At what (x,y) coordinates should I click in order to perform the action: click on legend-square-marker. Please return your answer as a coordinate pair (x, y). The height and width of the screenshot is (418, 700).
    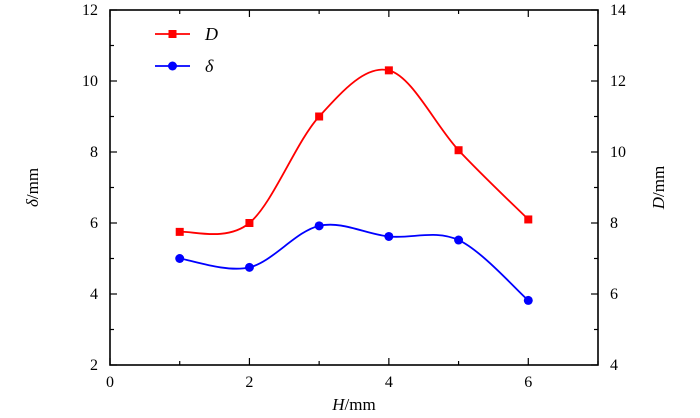
    Looking at the image, I should click on (172, 34).